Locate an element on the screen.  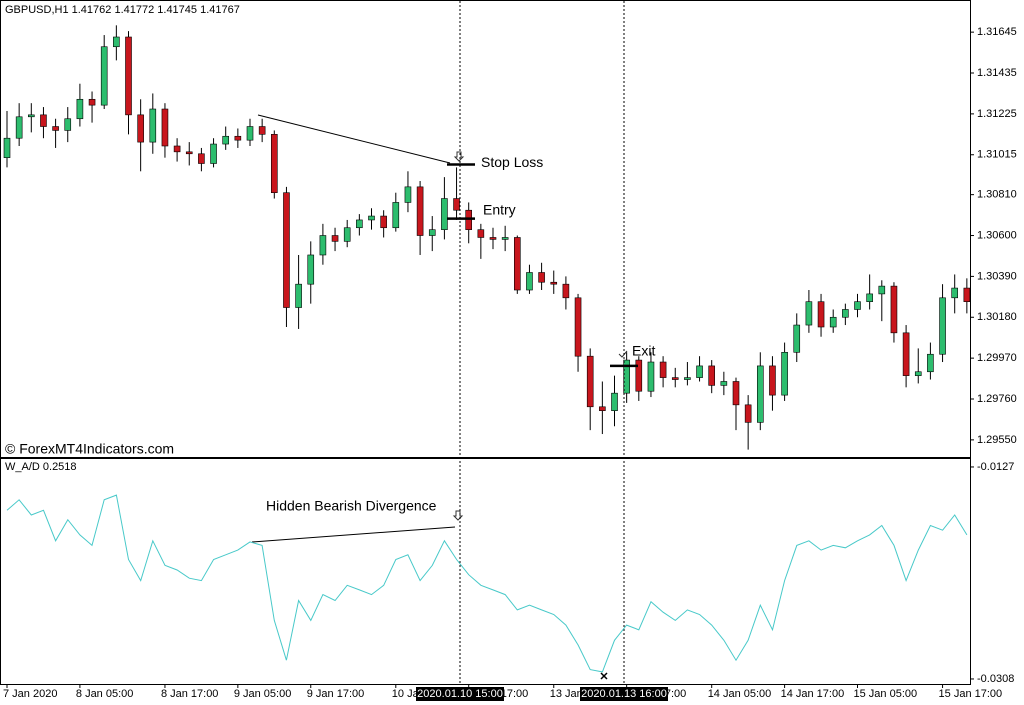
y-tick-label: 1.30810 is located at coordinates (997, 195).